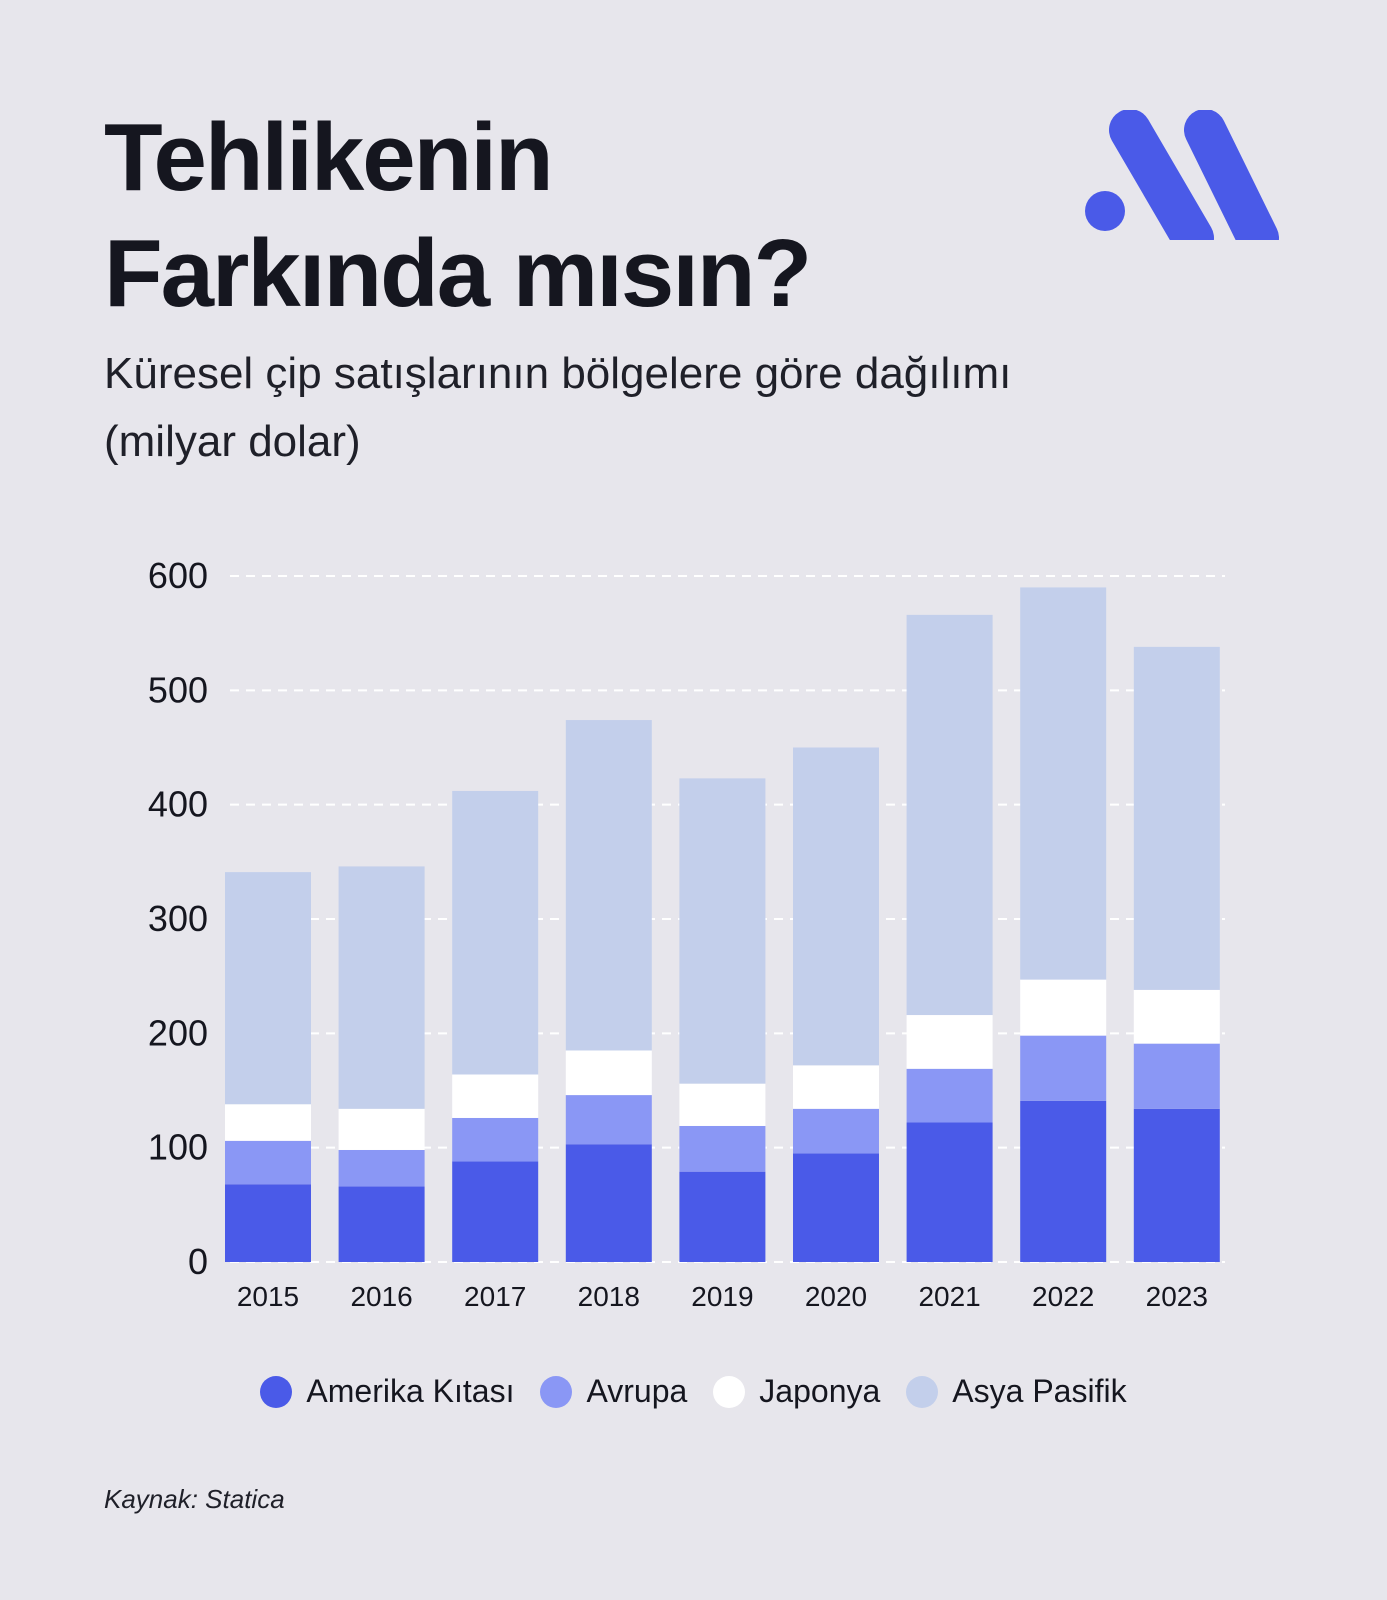 The width and height of the screenshot is (1387, 1600). I want to click on y-tick-label: 500, so click(178, 689).